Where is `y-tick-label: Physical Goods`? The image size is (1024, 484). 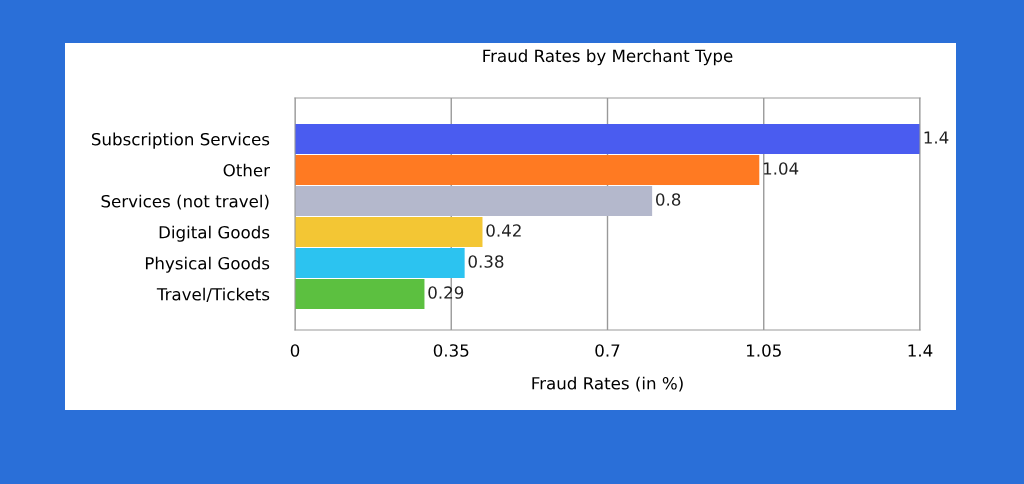
y-tick-label: Physical Goods is located at coordinates (207, 264).